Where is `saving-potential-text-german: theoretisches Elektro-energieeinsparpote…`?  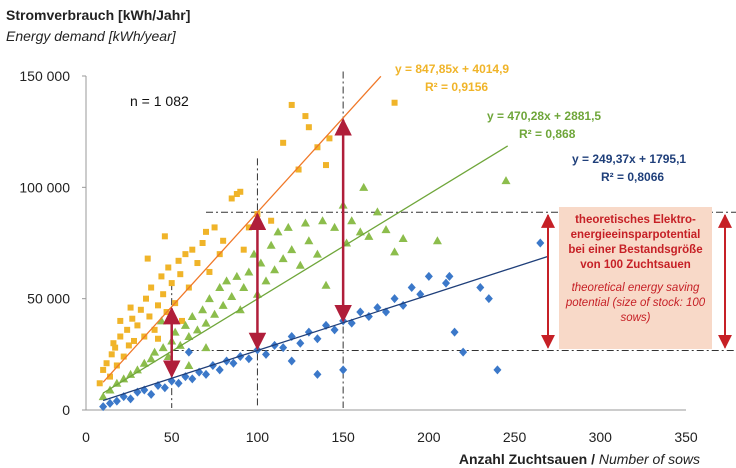
saving-potential-text-german: theoretisches Elektro-energieeinsparpote… is located at coordinates (635, 242).